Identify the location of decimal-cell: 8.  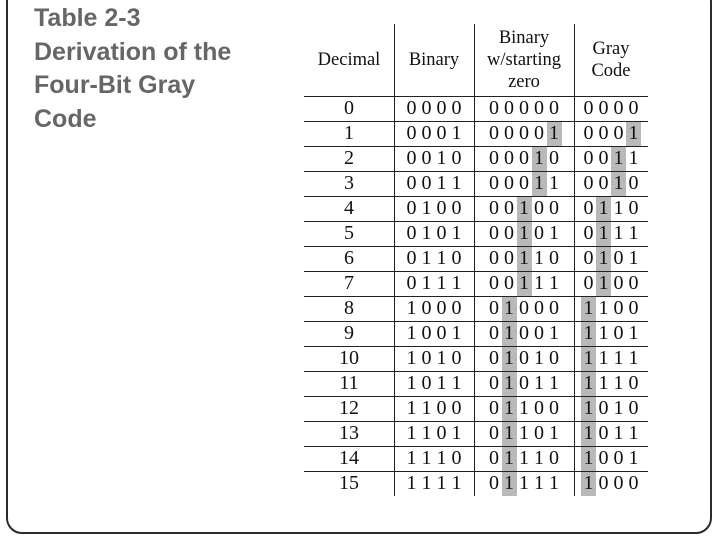
(349, 308).